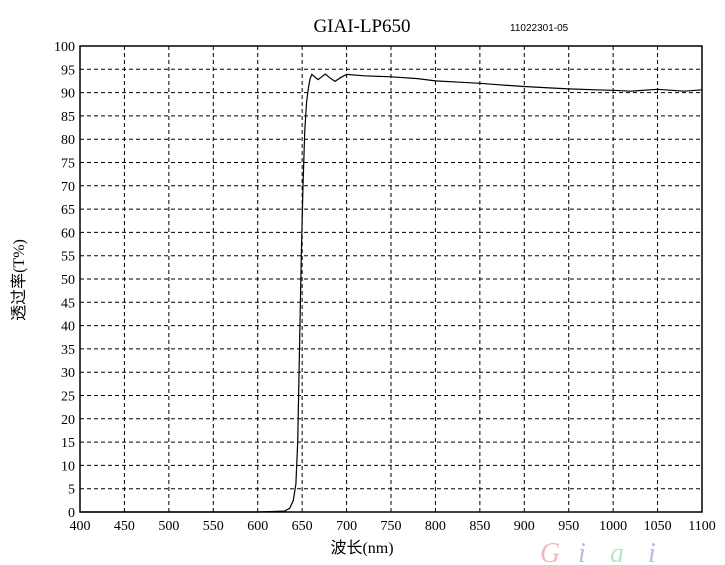 The image size is (725, 565). I want to click on x-tick-label: 600, so click(257, 526).